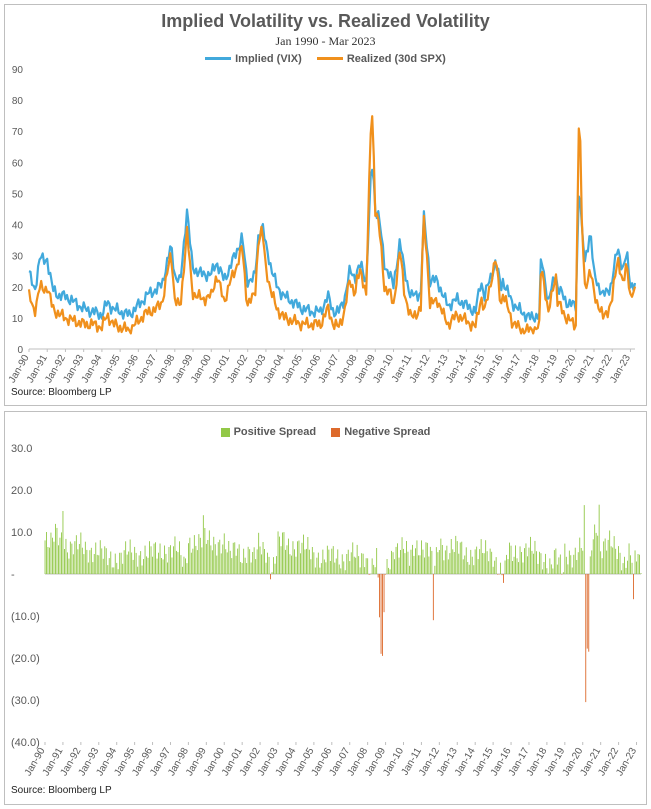 The image size is (651, 809). Describe the element at coordinates (20, 350) in the screenshot. I see `y-tick-label: 0` at that location.